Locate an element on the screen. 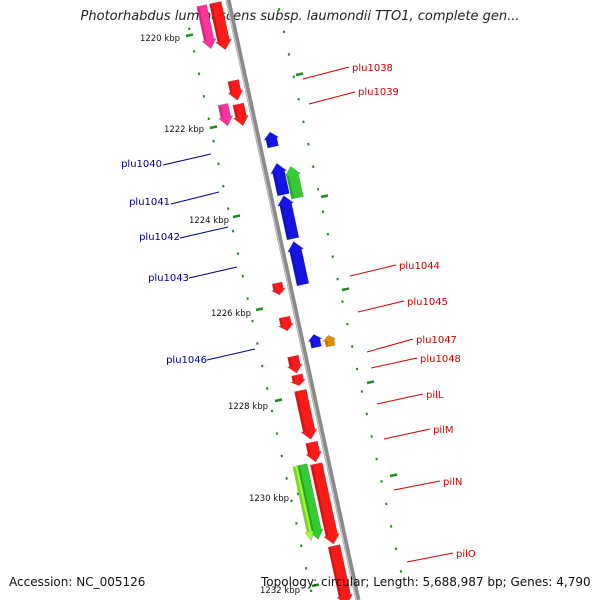 The height and width of the screenshot is (600, 600). gene-label-piln: pilN is located at coordinates (452, 482).